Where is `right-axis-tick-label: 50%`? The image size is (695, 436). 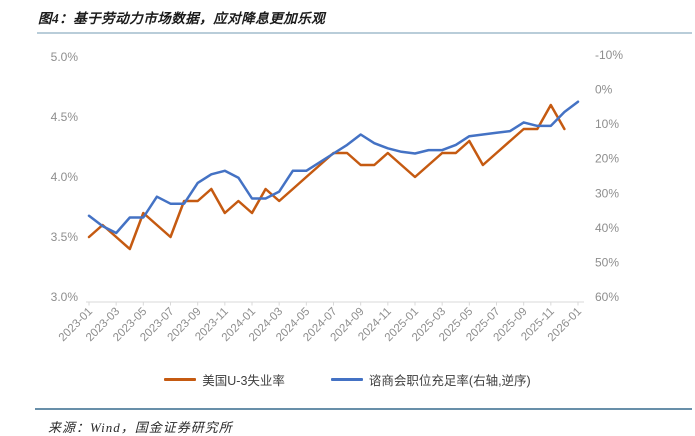 right-axis-tick-label: 50% is located at coordinates (607, 262).